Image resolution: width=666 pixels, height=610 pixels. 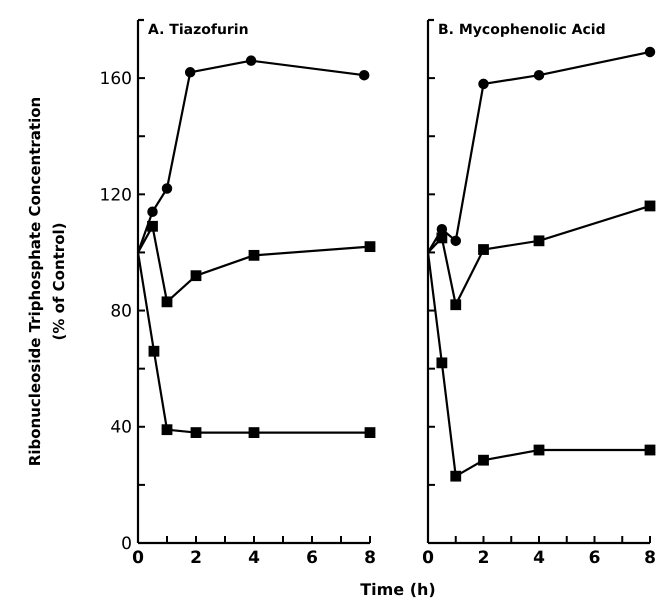 I want to click on y-tick-label: 0, so click(x=126, y=544).